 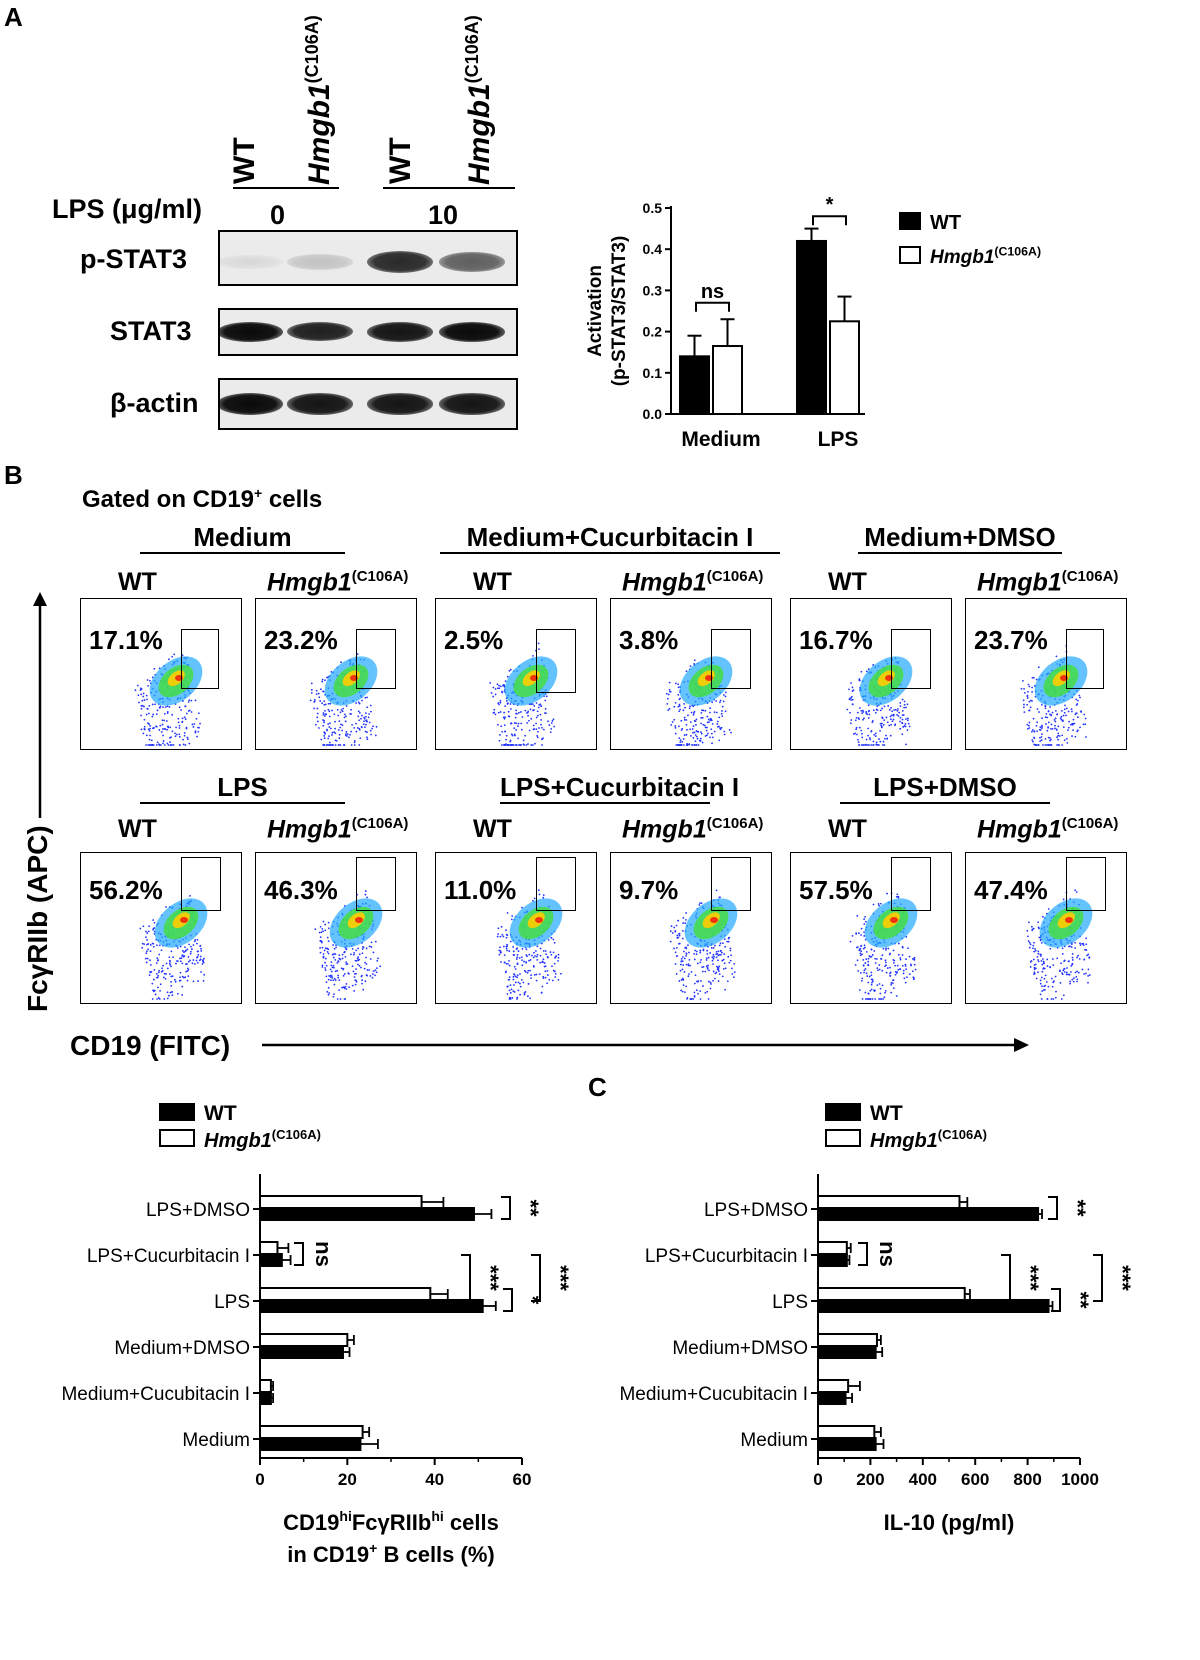 I want to click on flow-gate, so click(x=376, y=659).